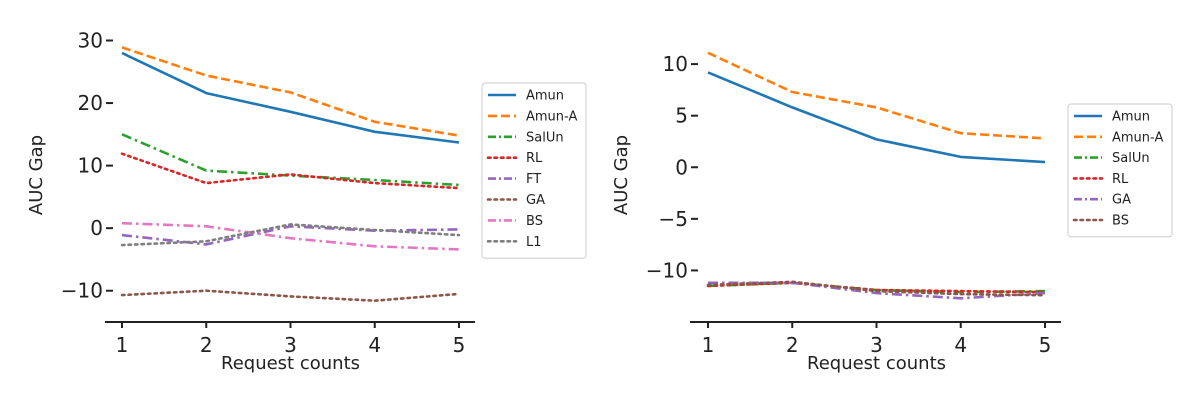 Image resolution: width=1200 pixels, height=400 pixels. I want to click on legend: Amun Amun-A SalUn RL FT GA BS L1, so click(534, 170).